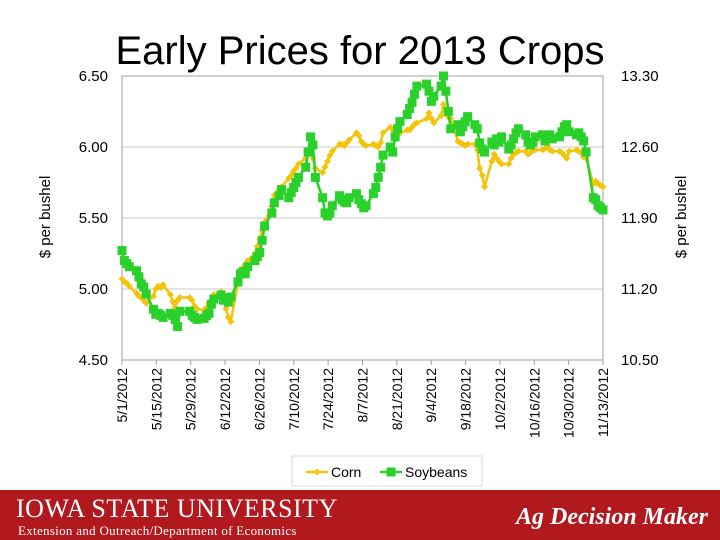 This screenshot has height=540, width=720. Describe the element at coordinates (534, 403) in the screenshot. I see `x-tick-label: 10/16/2012` at that location.